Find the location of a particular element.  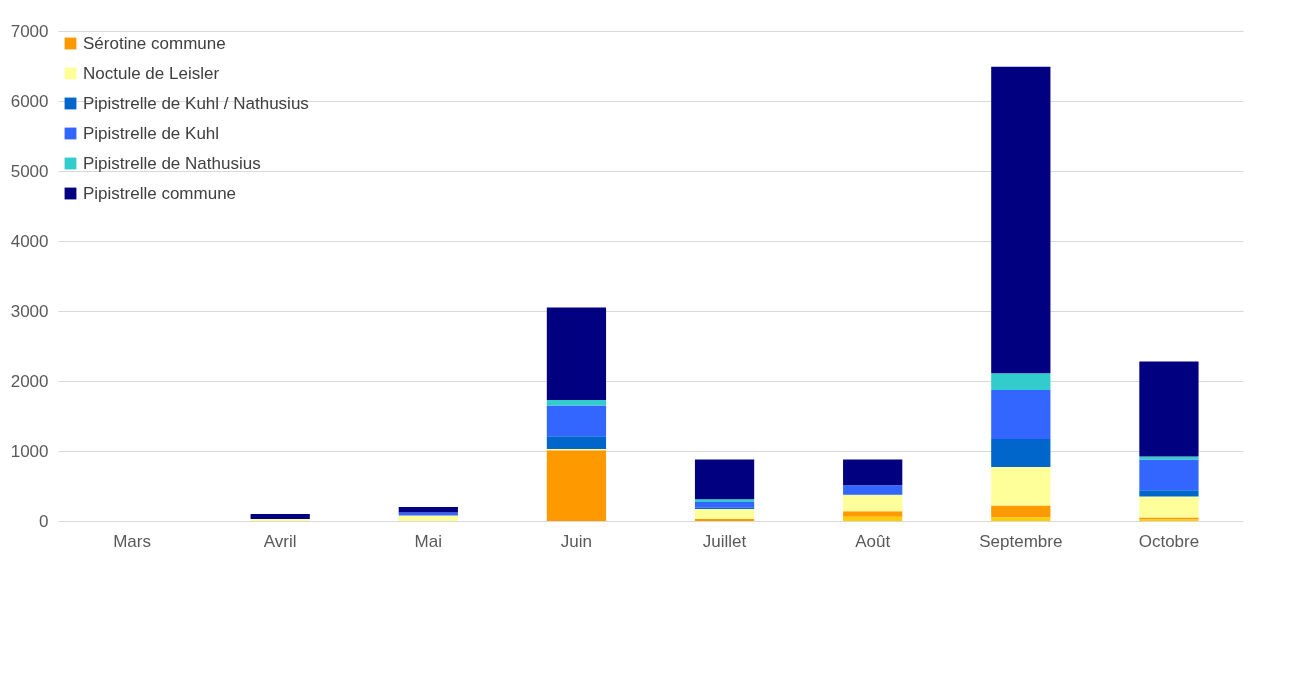

legend-label: Pipistrelle de Nathusius is located at coordinates (172, 163).